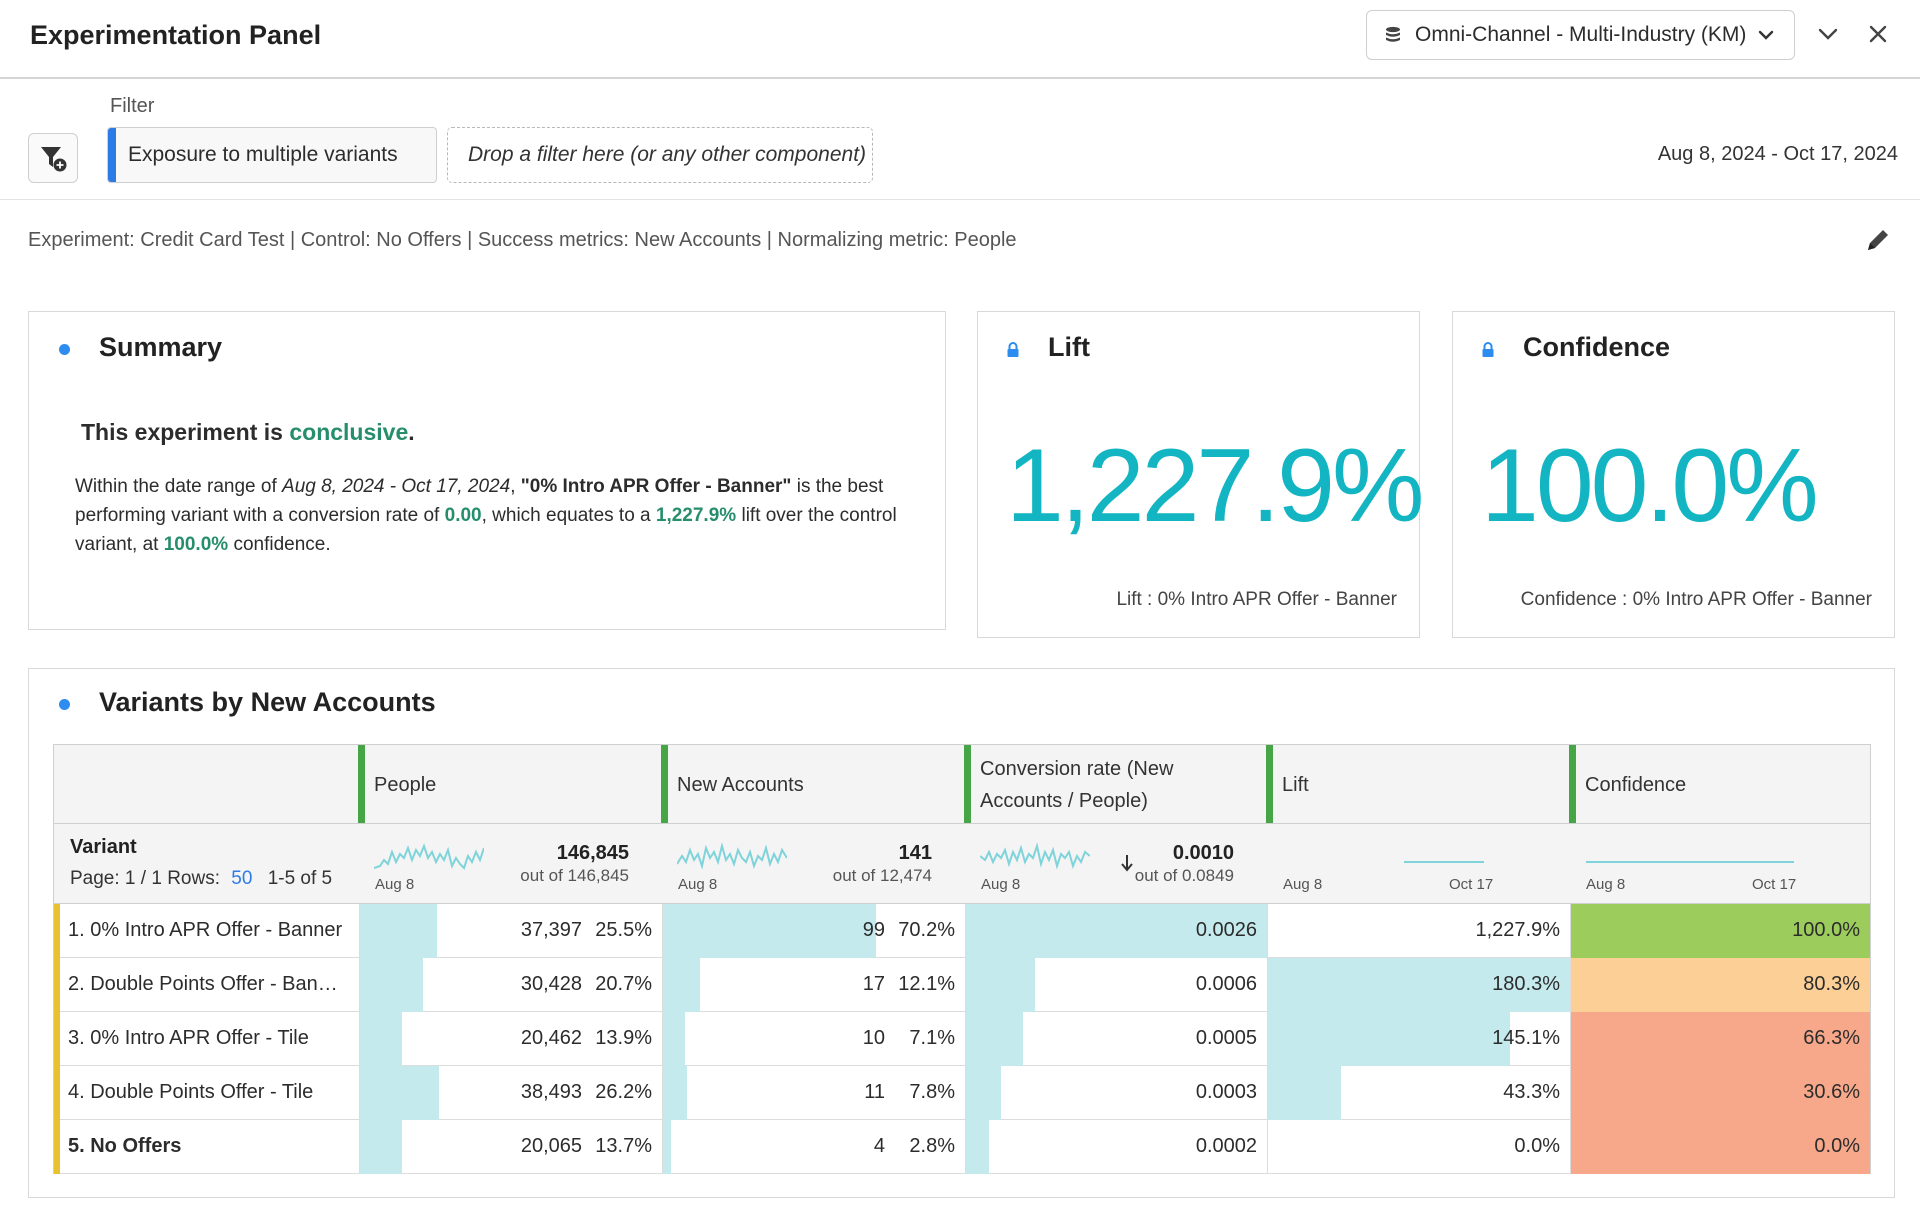 The width and height of the screenshot is (1920, 1213). I want to click on headline-status: conclusive, so click(349, 432).